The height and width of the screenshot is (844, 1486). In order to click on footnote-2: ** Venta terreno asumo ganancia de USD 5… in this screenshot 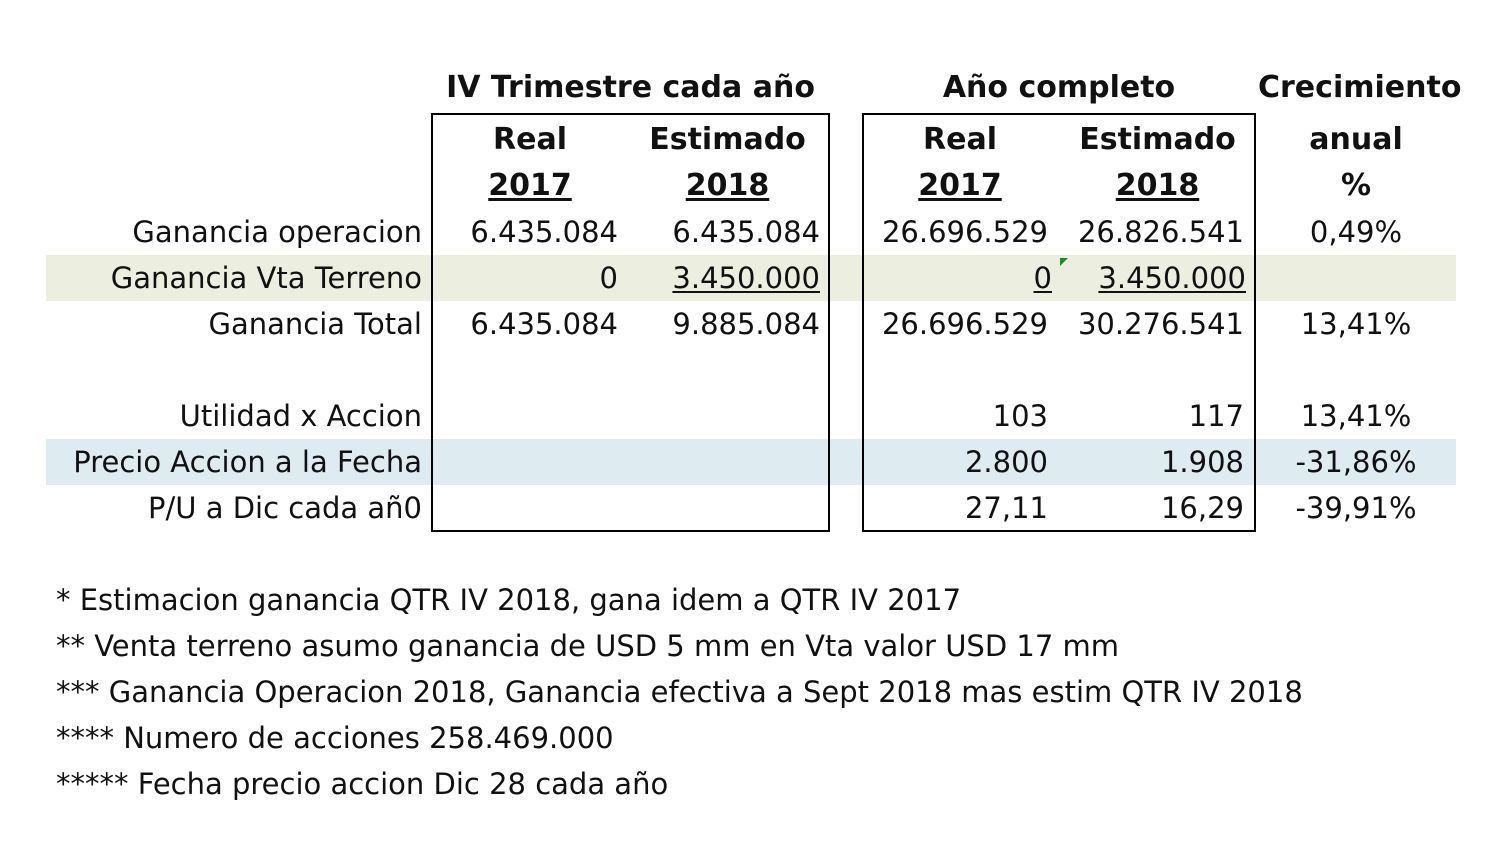, I will do `click(588, 646)`.